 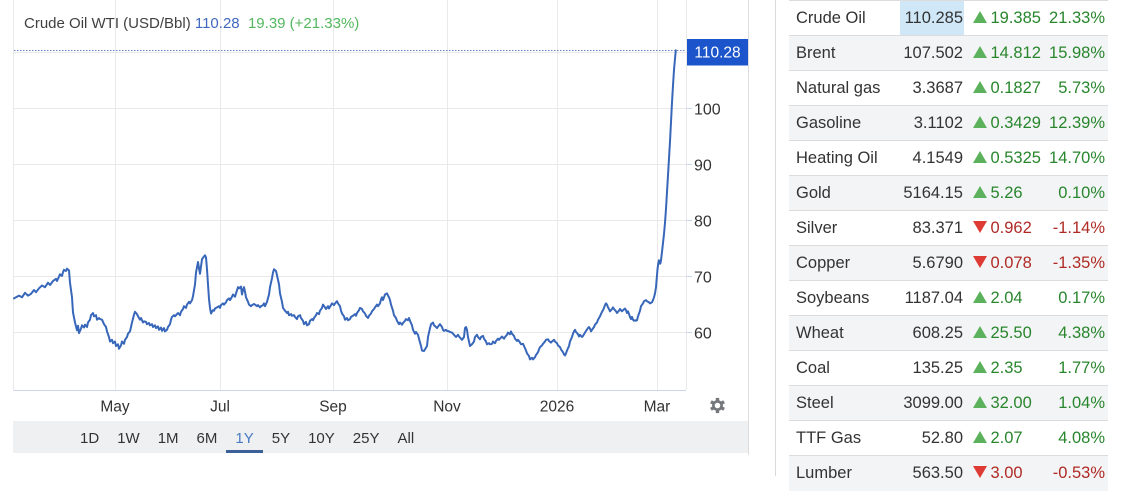 I want to click on svg-text: 60, so click(x=703, y=334).